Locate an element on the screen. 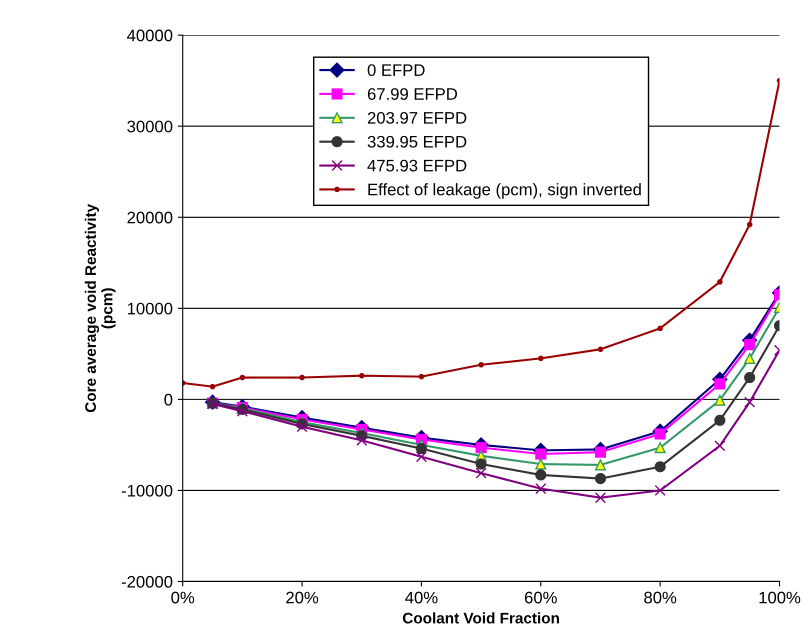 This screenshot has height=639, width=812. x-tick-label: 100% is located at coordinates (779, 598).